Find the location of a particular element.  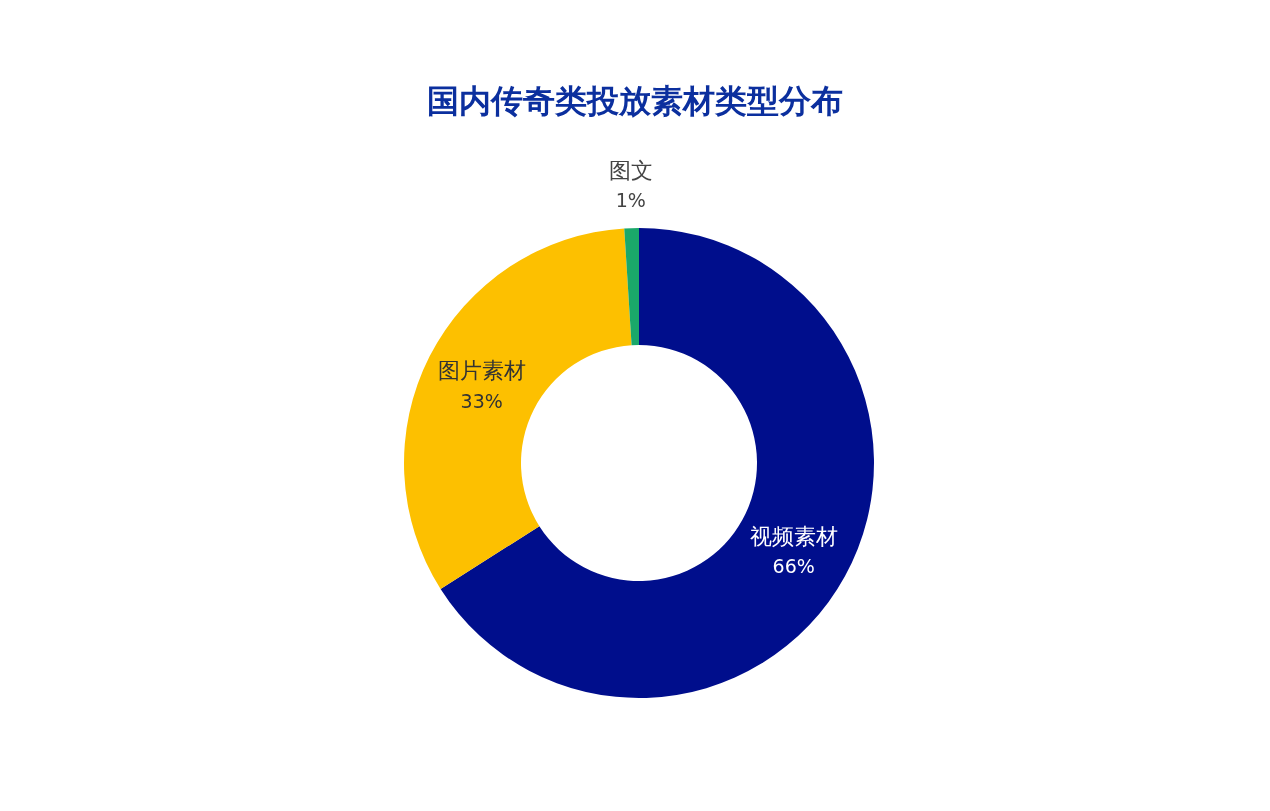

data-label: 66% is located at coordinates (793, 566).